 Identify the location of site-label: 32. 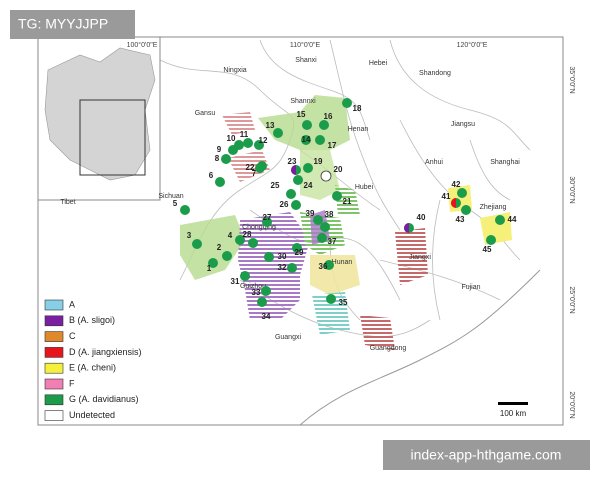
(282, 267).